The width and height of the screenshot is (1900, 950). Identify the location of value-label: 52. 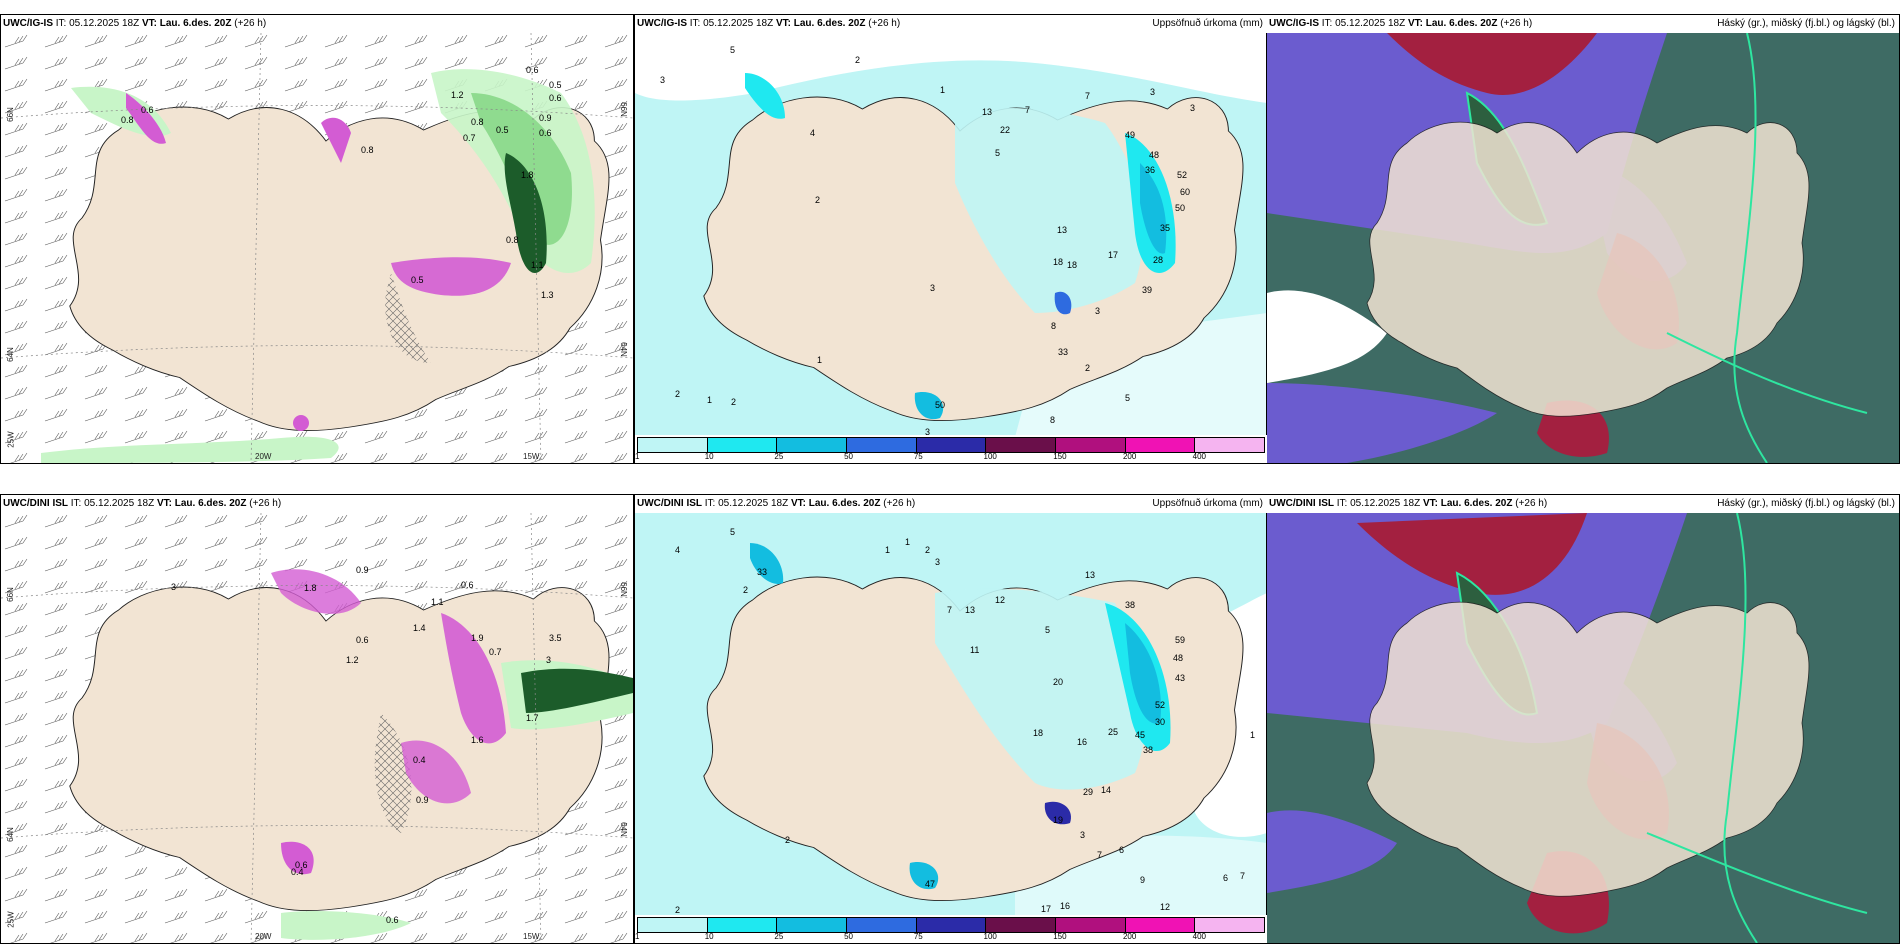
(1182, 175).